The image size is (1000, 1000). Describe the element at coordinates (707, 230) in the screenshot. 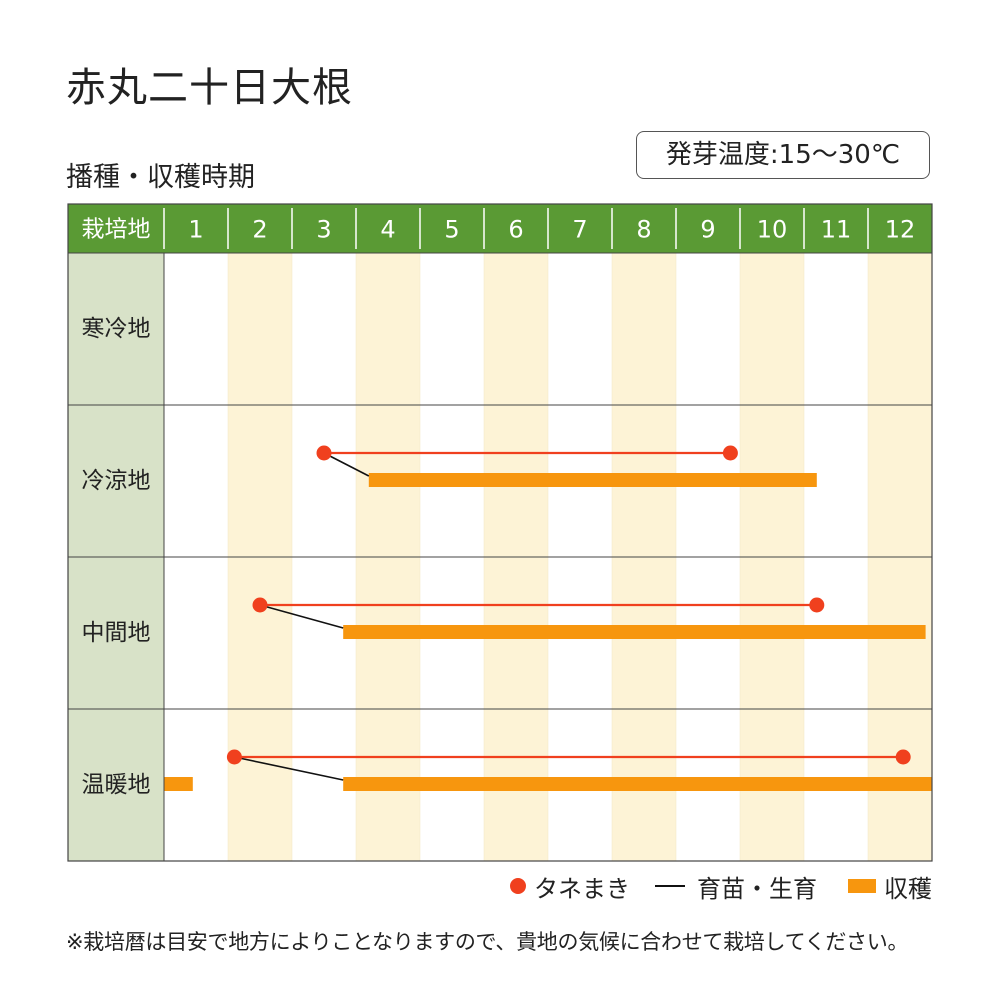

I see `month-label-9: 9` at that location.